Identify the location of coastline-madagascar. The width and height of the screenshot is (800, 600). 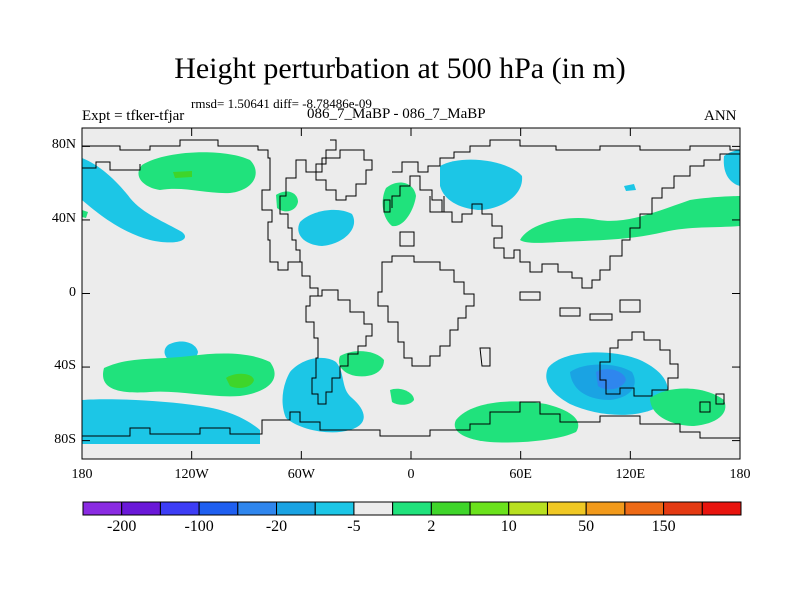
(485, 357).